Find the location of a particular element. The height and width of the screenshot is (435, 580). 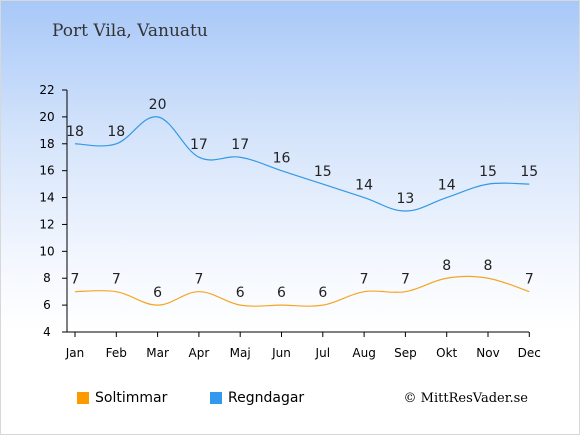

y-tick-label: 20 is located at coordinates (46, 117).